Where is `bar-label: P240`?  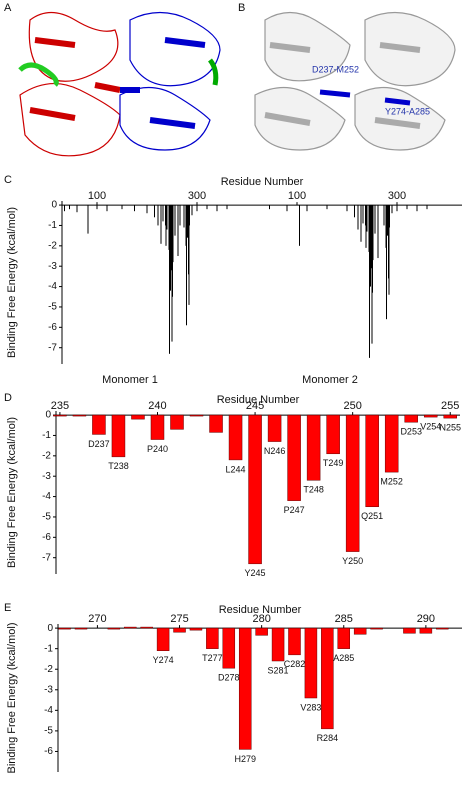 bar-label: P240 is located at coordinates (157, 449).